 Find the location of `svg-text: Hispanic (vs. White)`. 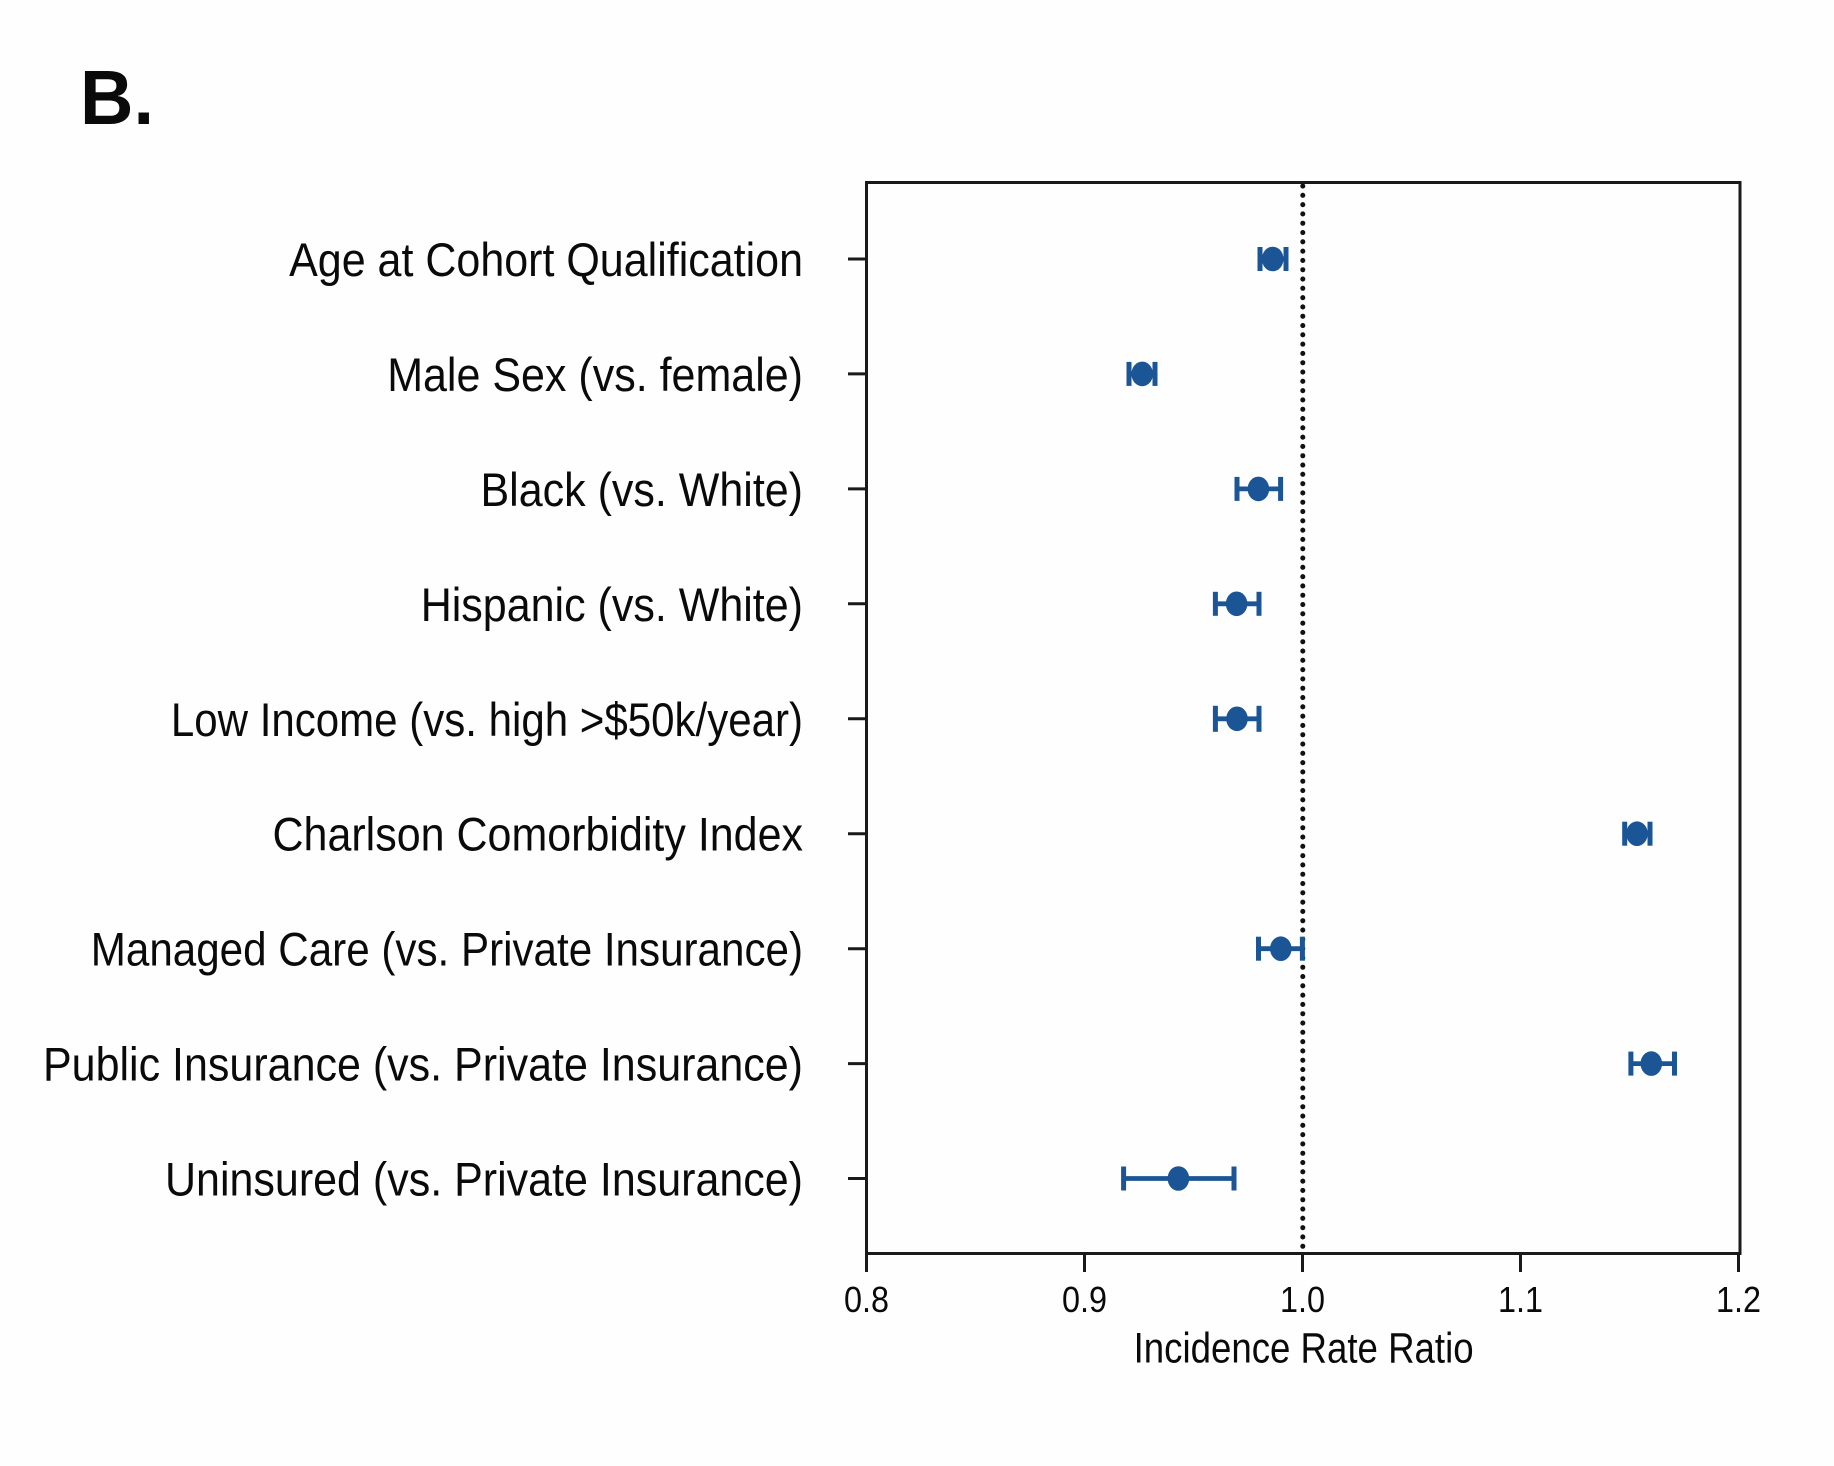

svg-text: Hispanic (vs. White) is located at coordinates (612, 604).